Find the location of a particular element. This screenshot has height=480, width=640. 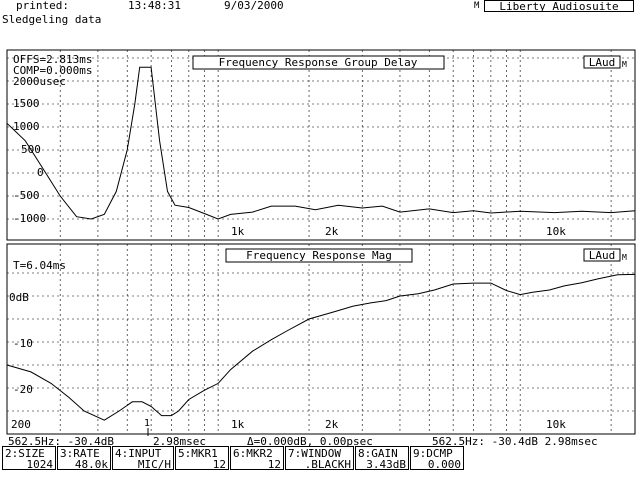

fkey-value: 48.0k is located at coordinates (91, 464).